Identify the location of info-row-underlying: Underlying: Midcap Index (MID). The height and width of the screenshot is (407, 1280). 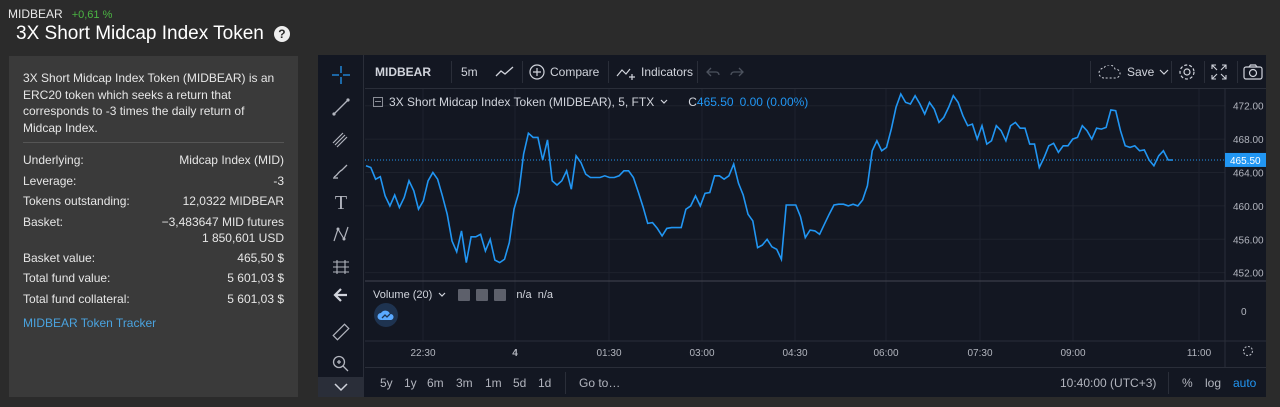
(153, 160).